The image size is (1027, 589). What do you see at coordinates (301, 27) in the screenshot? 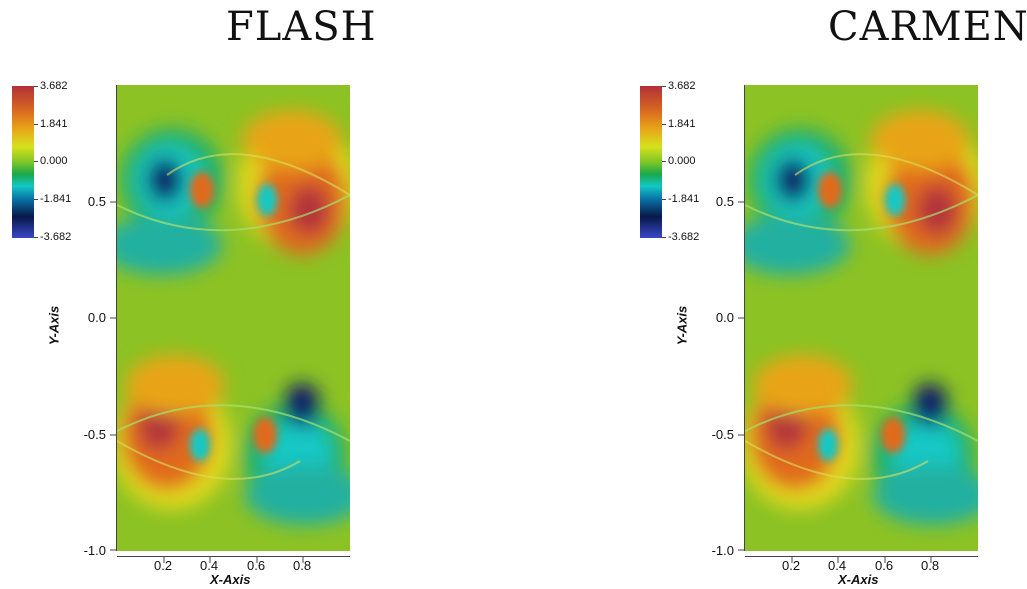
I see `panel-title: FLASH` at bounding box center [301, 27].